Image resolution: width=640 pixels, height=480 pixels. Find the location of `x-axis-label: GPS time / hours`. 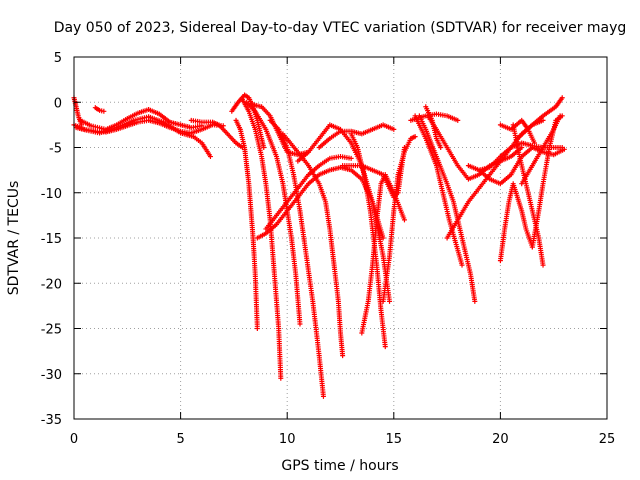

x-axis-label: GPS time / hours is located at coordinates (339, 466).